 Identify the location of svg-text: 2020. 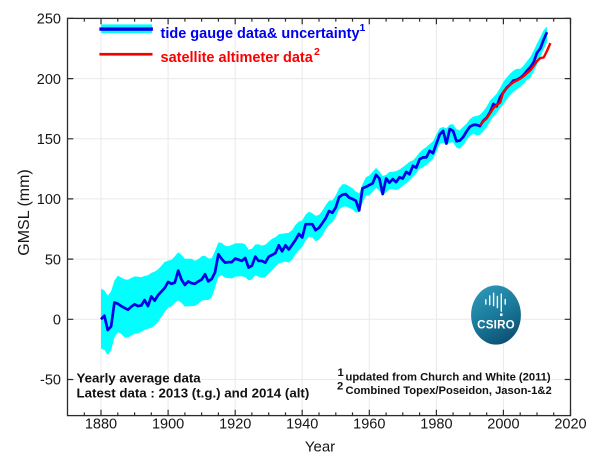
(570, 425).